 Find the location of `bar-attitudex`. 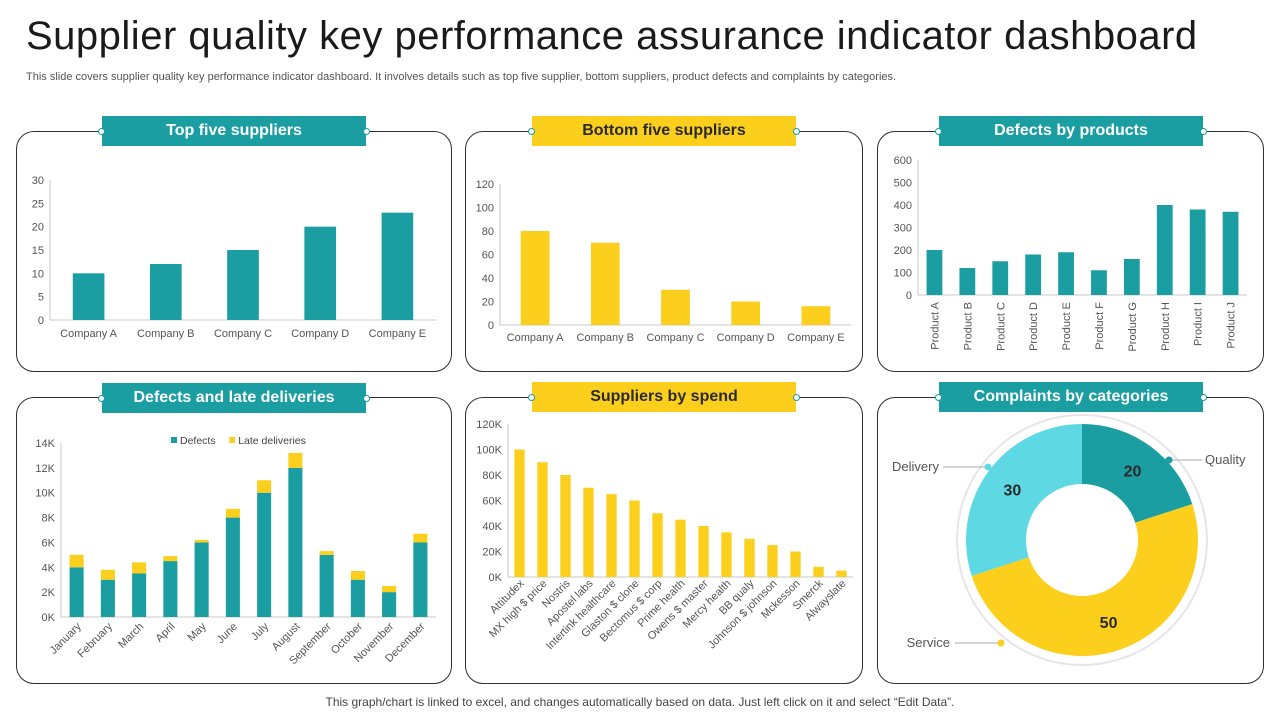

bar-attitudex is located at coordinates (519, 513).